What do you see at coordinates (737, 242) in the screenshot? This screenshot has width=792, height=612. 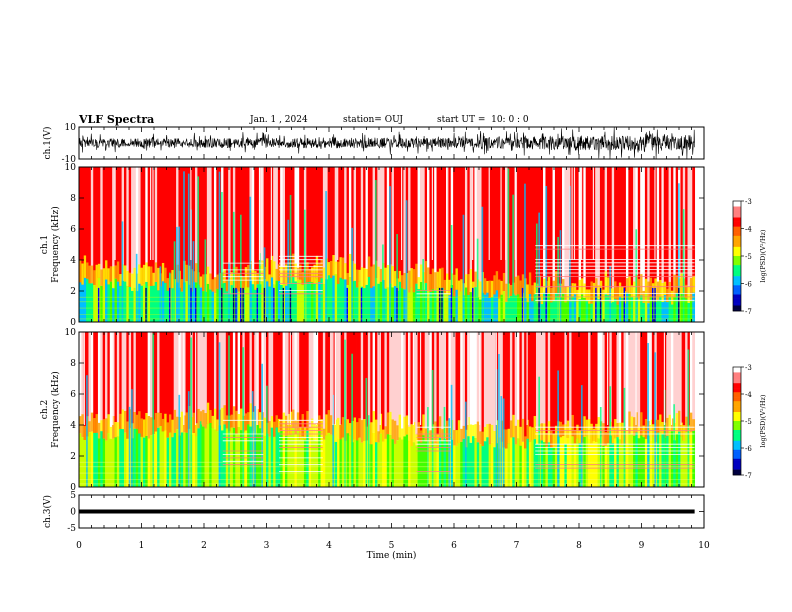 I see `colorbar-ch1-swatch` at bounding box center [737, 242].